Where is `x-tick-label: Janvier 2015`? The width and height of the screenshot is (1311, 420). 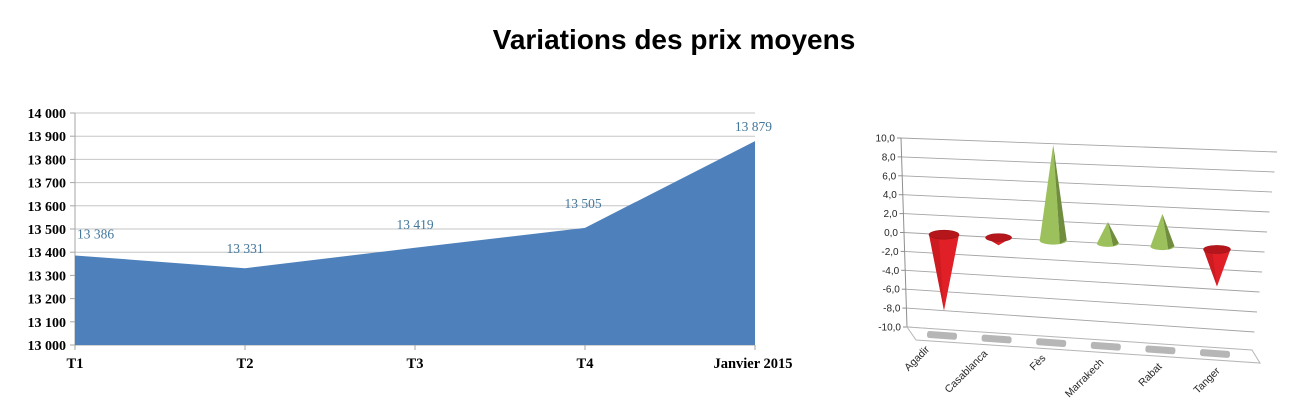
x-tick-label: Janvier 2015 is located at coordinates (752, 364).